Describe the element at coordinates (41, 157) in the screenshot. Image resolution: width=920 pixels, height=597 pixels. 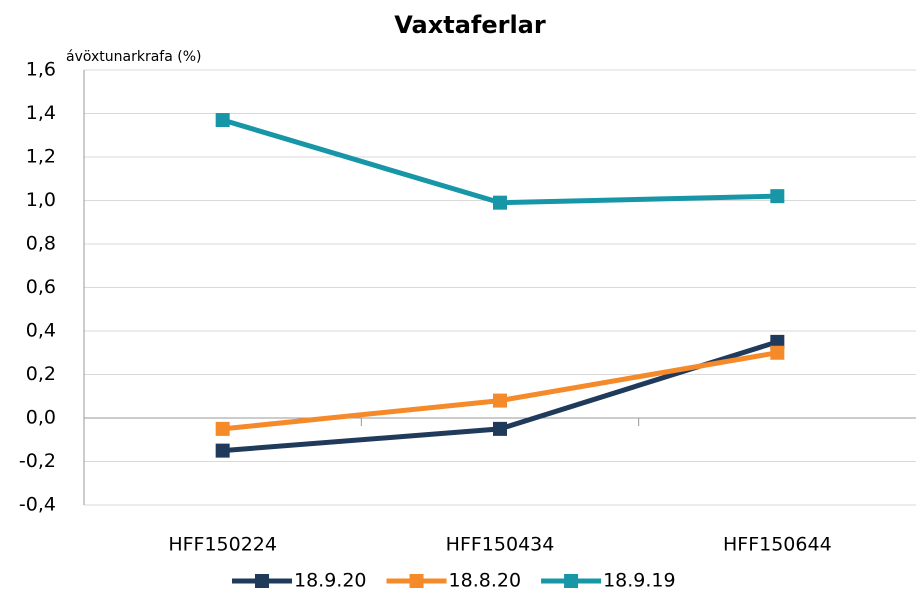
I see `y-tick-label: 1,2` at that location.